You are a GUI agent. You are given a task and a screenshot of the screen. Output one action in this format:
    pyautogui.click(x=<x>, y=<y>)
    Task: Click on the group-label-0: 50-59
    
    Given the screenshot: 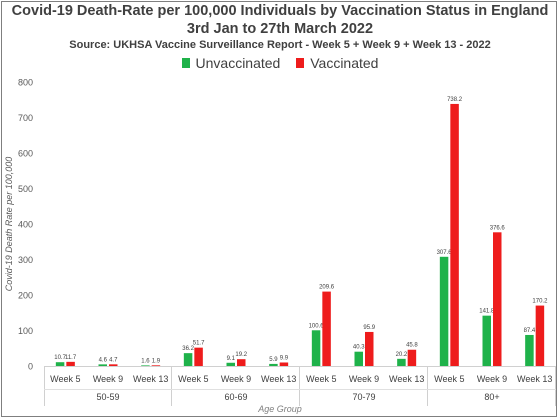 What is the action you would take?
    pyautogui.click(x=107, y=397)
    